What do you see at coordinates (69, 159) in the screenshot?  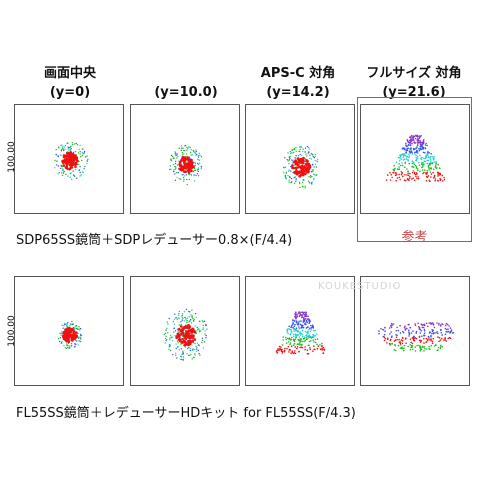 I see `spot-panel-r1c1` at bounding box center [69, 159].